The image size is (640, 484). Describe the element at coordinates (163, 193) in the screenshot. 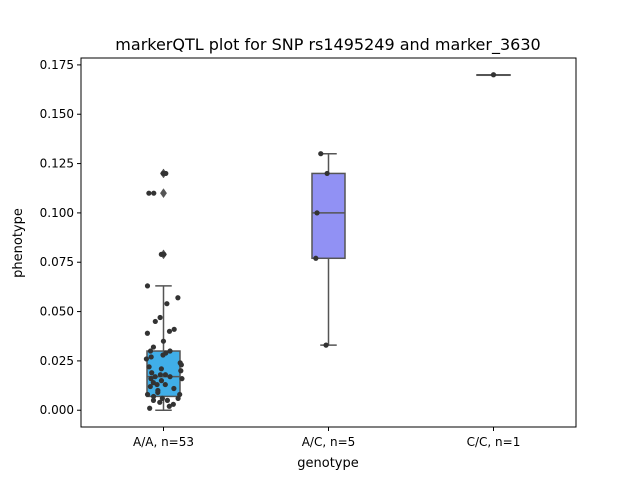

I see `outlier-marker` at that location.